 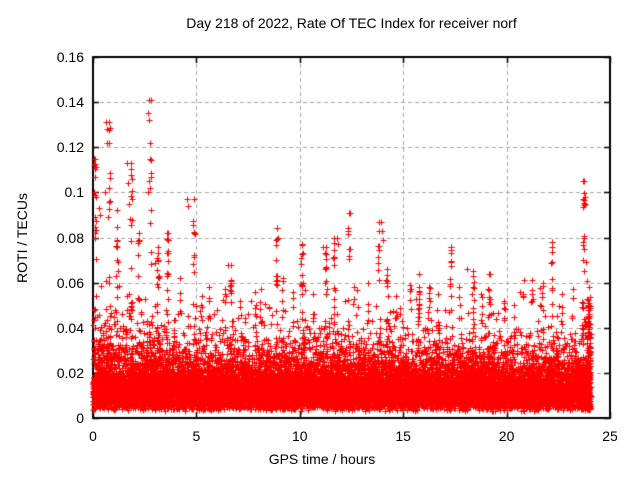 What do you see at coordinates (70, 372) in the screenshot?
I see `y-tick-label: 0.02` at bounding box center [70, 372].